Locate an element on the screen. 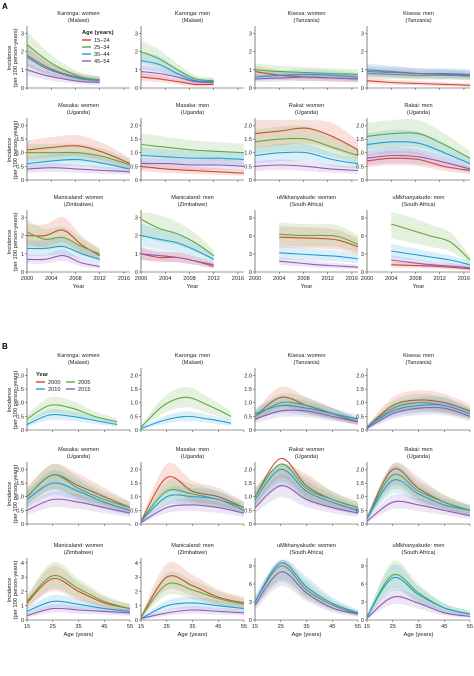 The image size is (474, 676). subplot-b-4: Kisesa: men(Tanzania) 0 0.5 1.0 1.5 2.0 is located at coordinates (413, 393).